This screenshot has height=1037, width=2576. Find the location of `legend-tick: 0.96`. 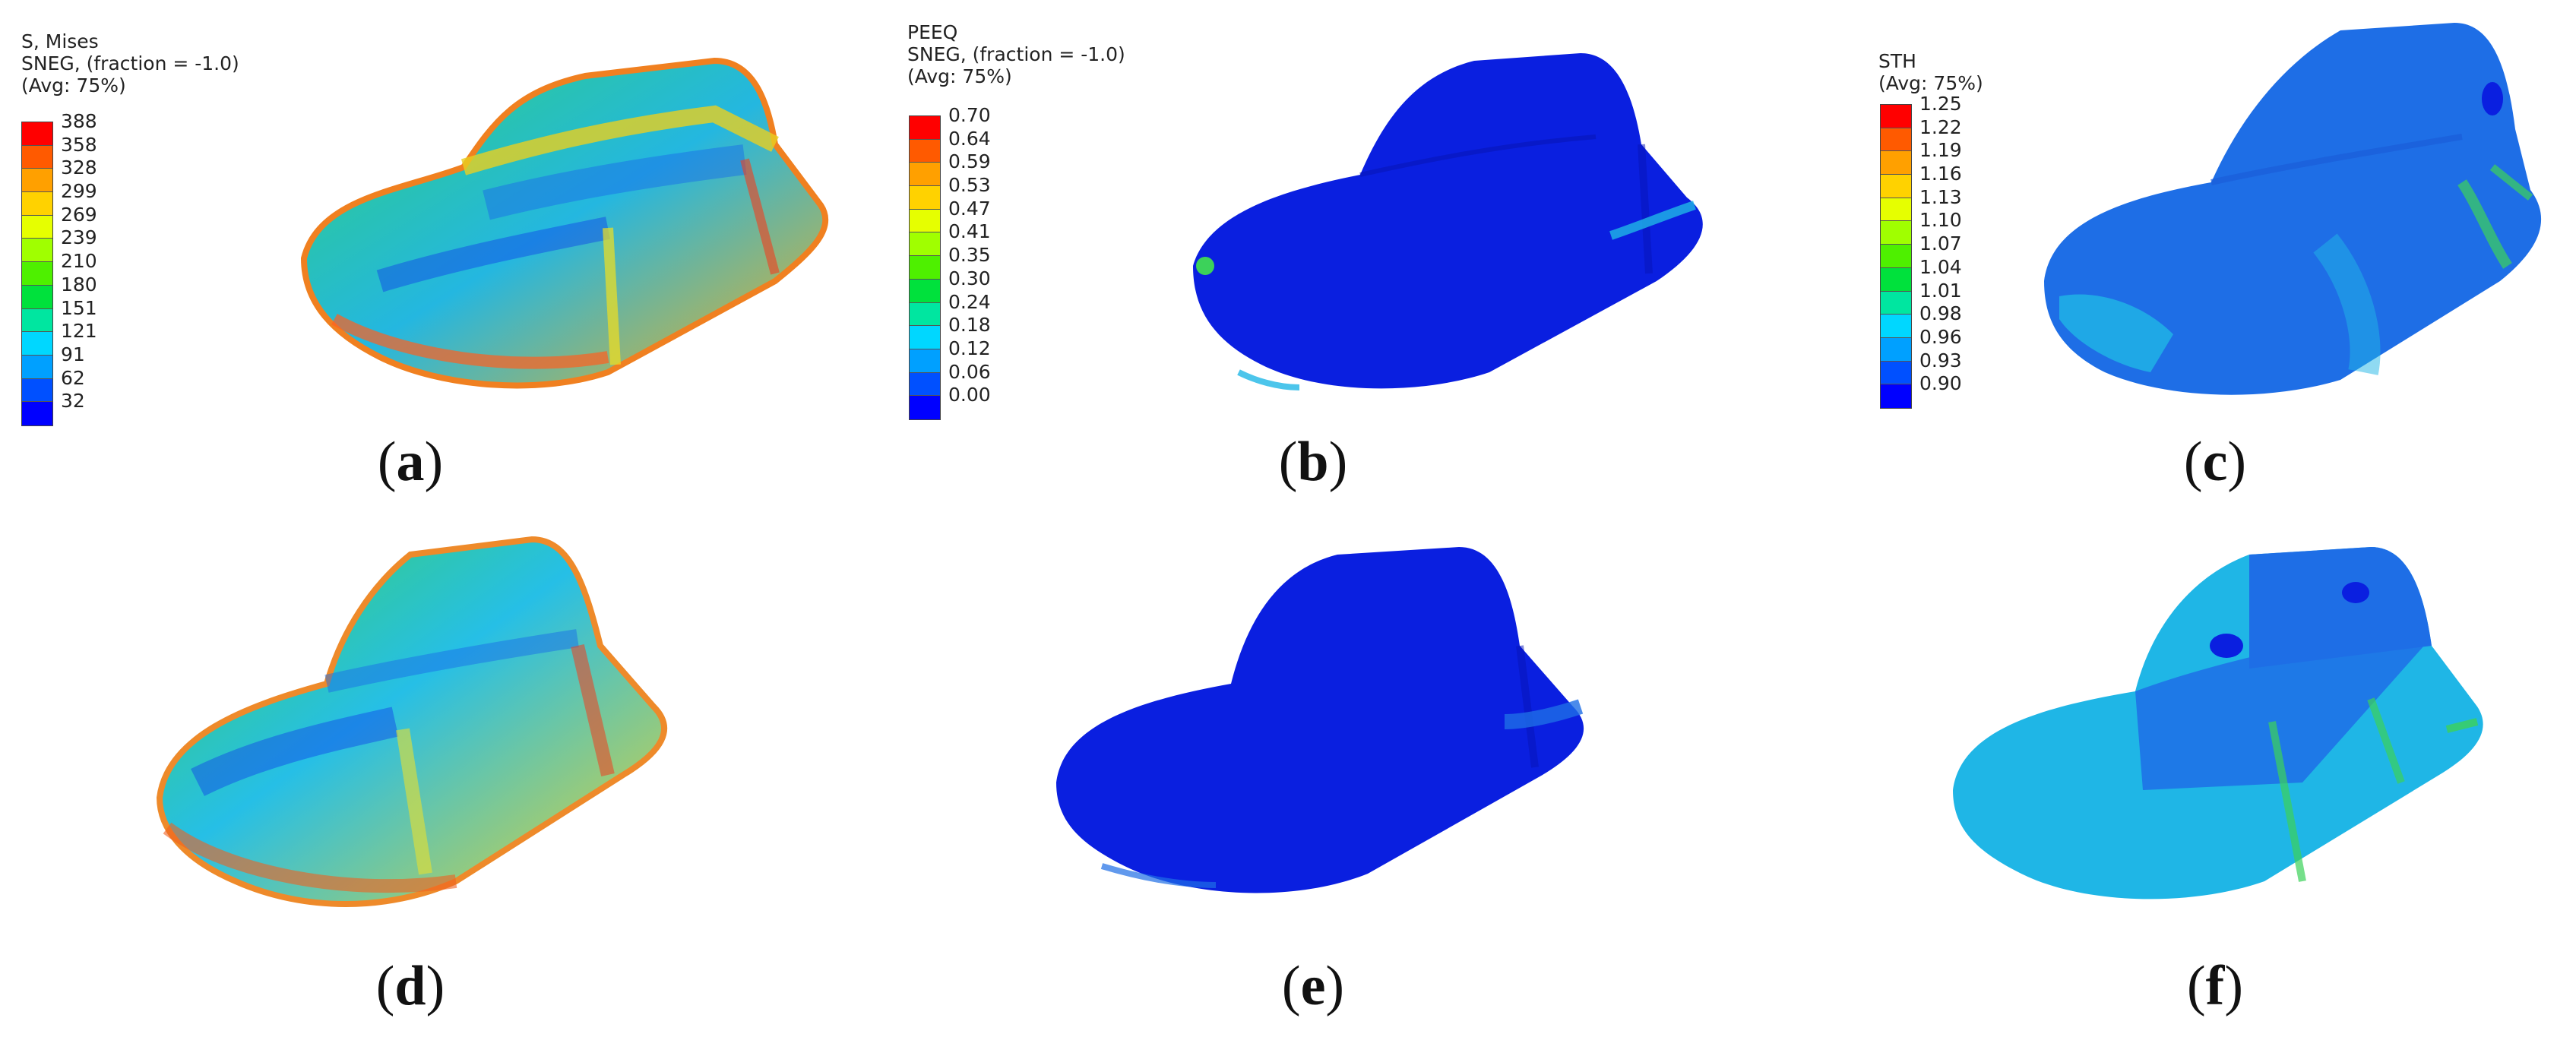

legend-tick: 0.96 is located at coordinates (1940, 336).